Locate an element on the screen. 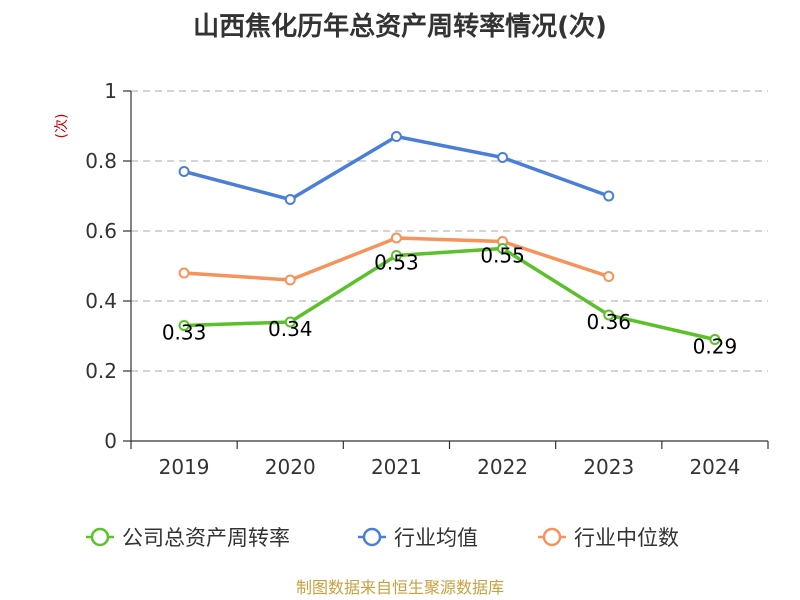  legend-item-1: 行业均值 is located at coordinates (418, 538).